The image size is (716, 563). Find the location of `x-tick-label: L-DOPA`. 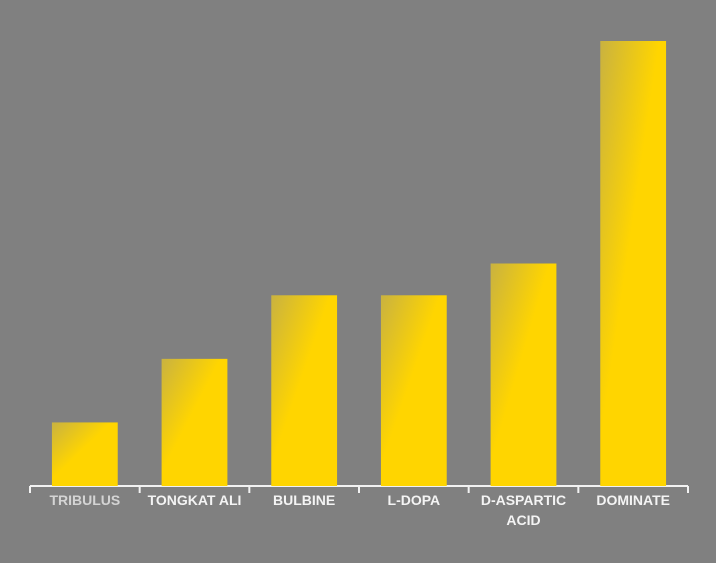

x-tick-label: L-DOPA is located at coordinates (414, 500).